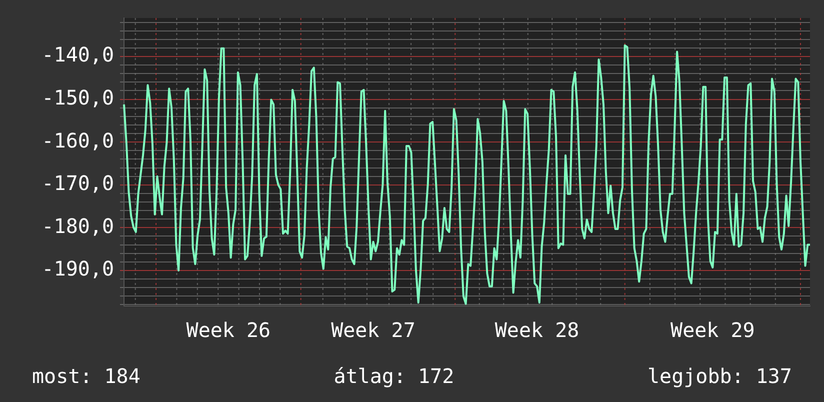  Describe the element at coordinates (719, 376) in the screenshot. I see `text: legjobb: 137` at that location.